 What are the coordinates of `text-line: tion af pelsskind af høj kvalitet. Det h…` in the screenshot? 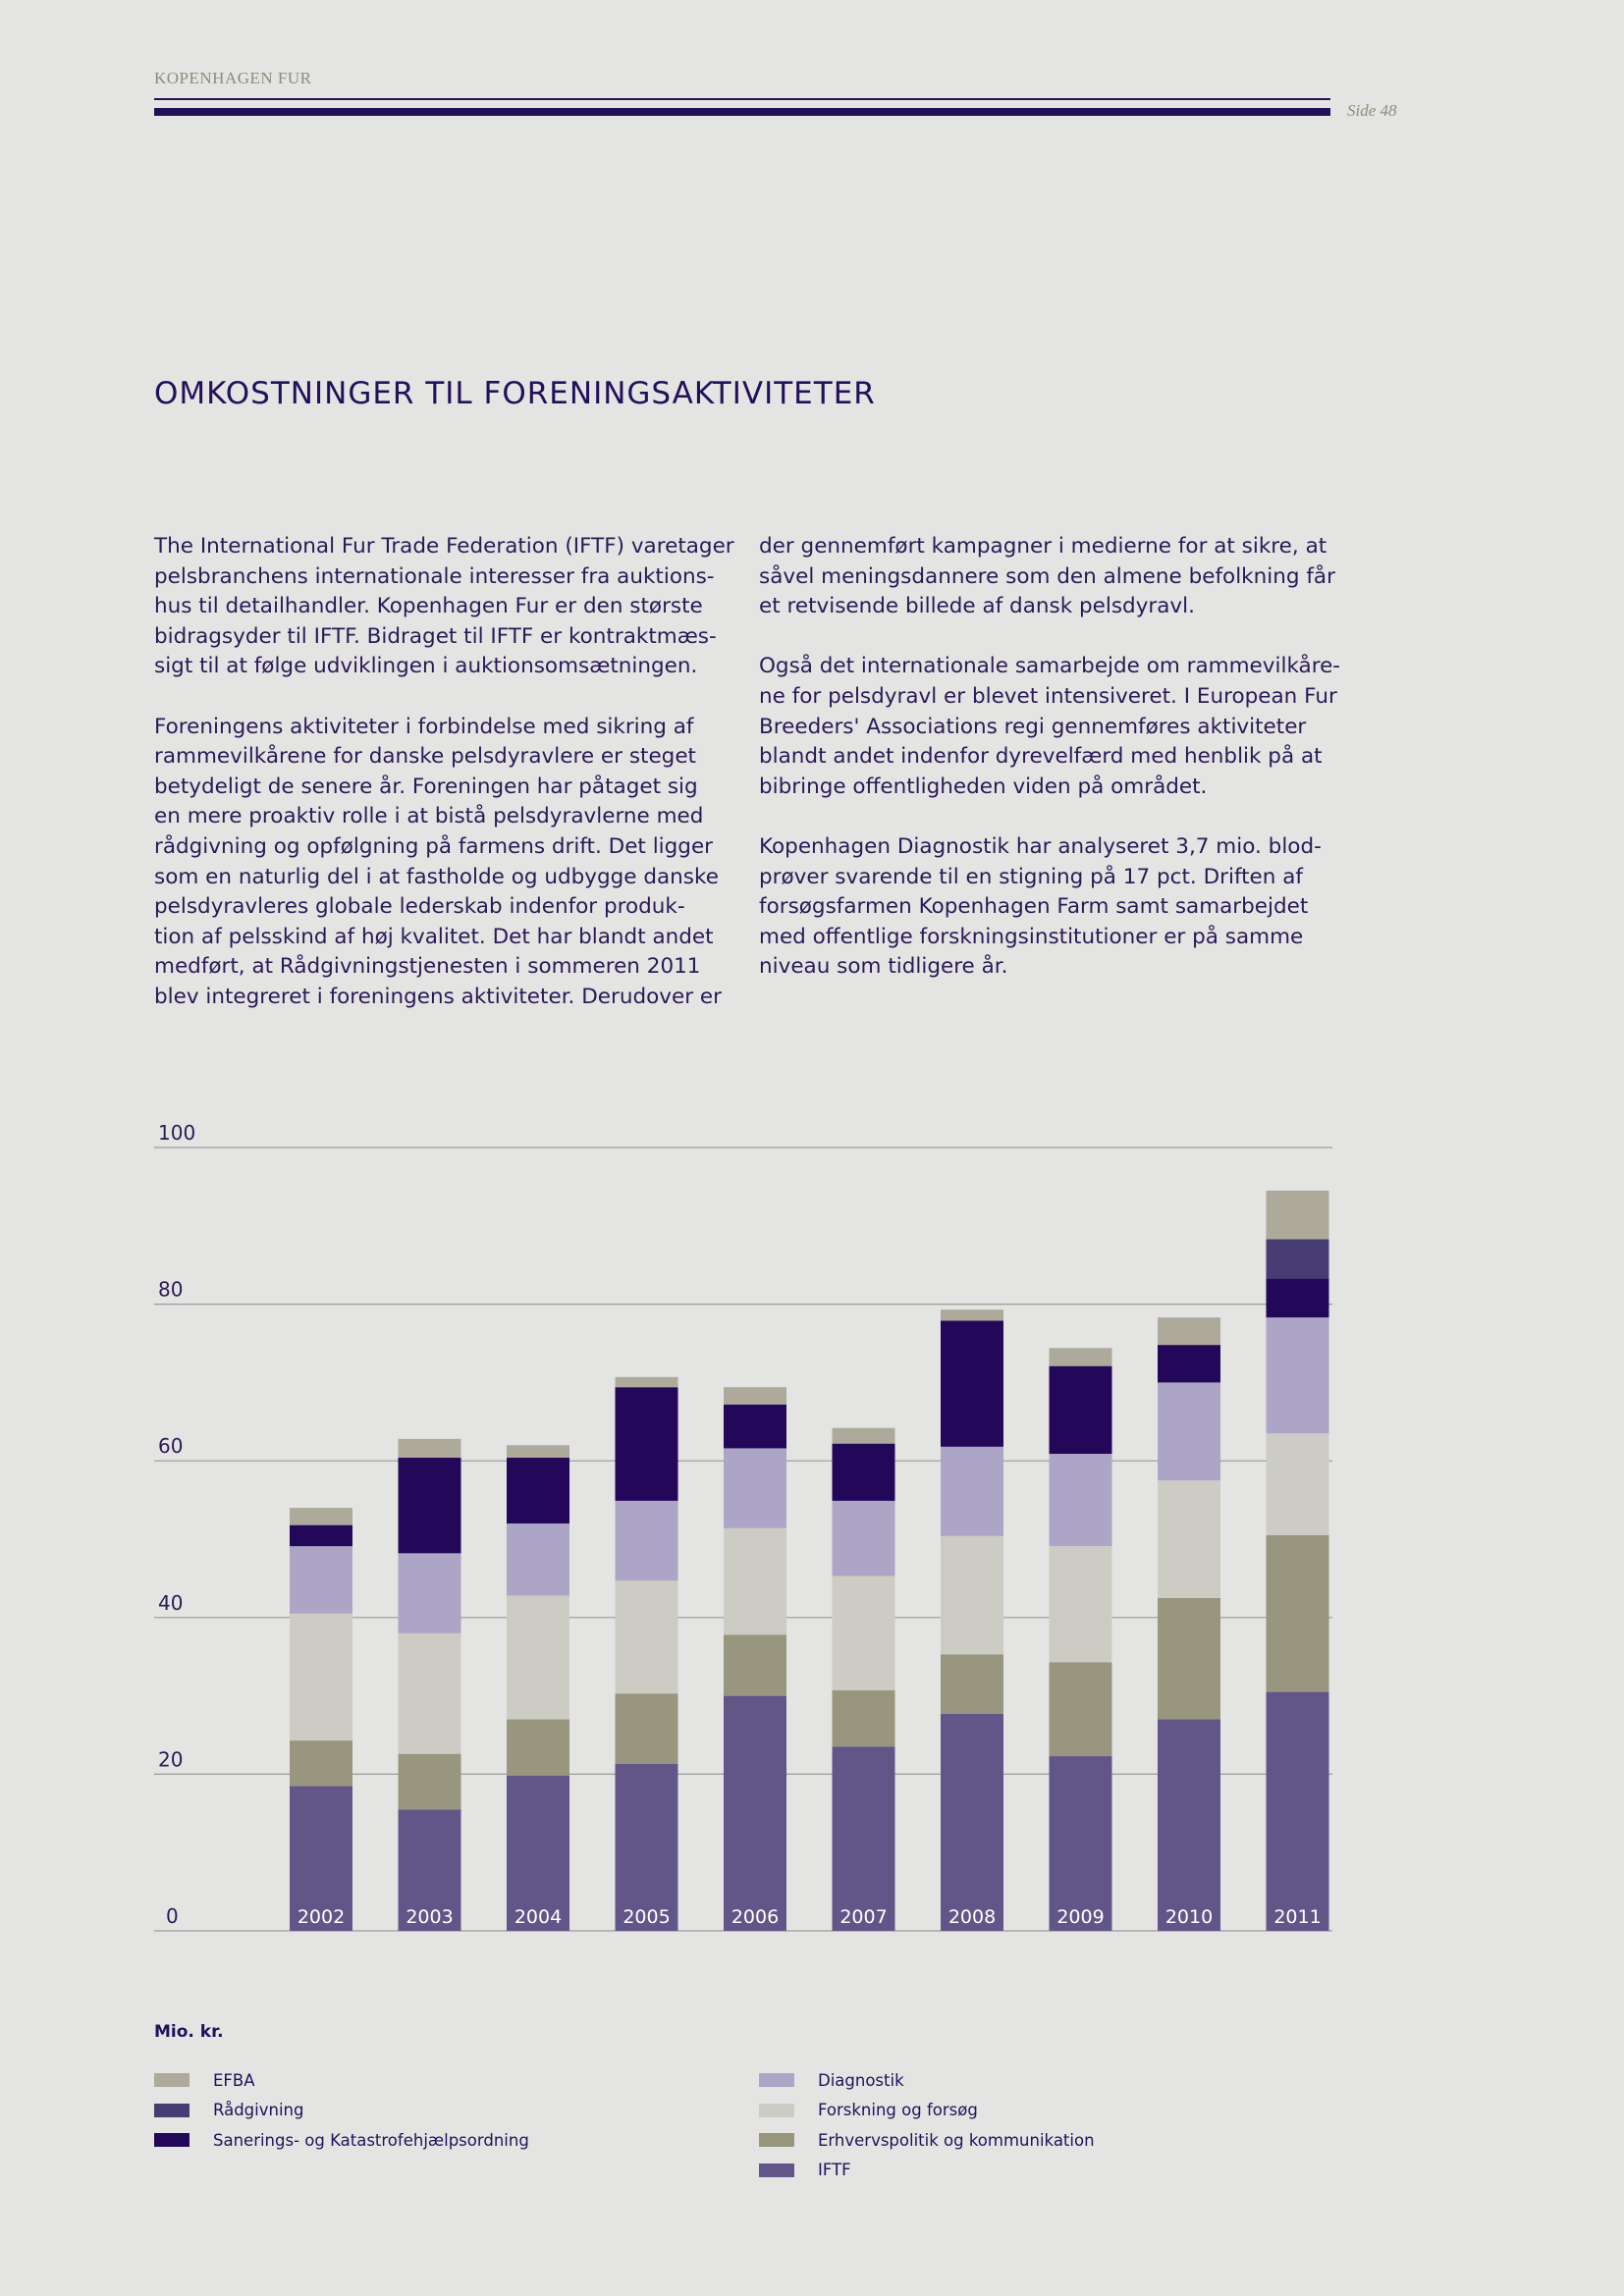 It's located at (434, 936).